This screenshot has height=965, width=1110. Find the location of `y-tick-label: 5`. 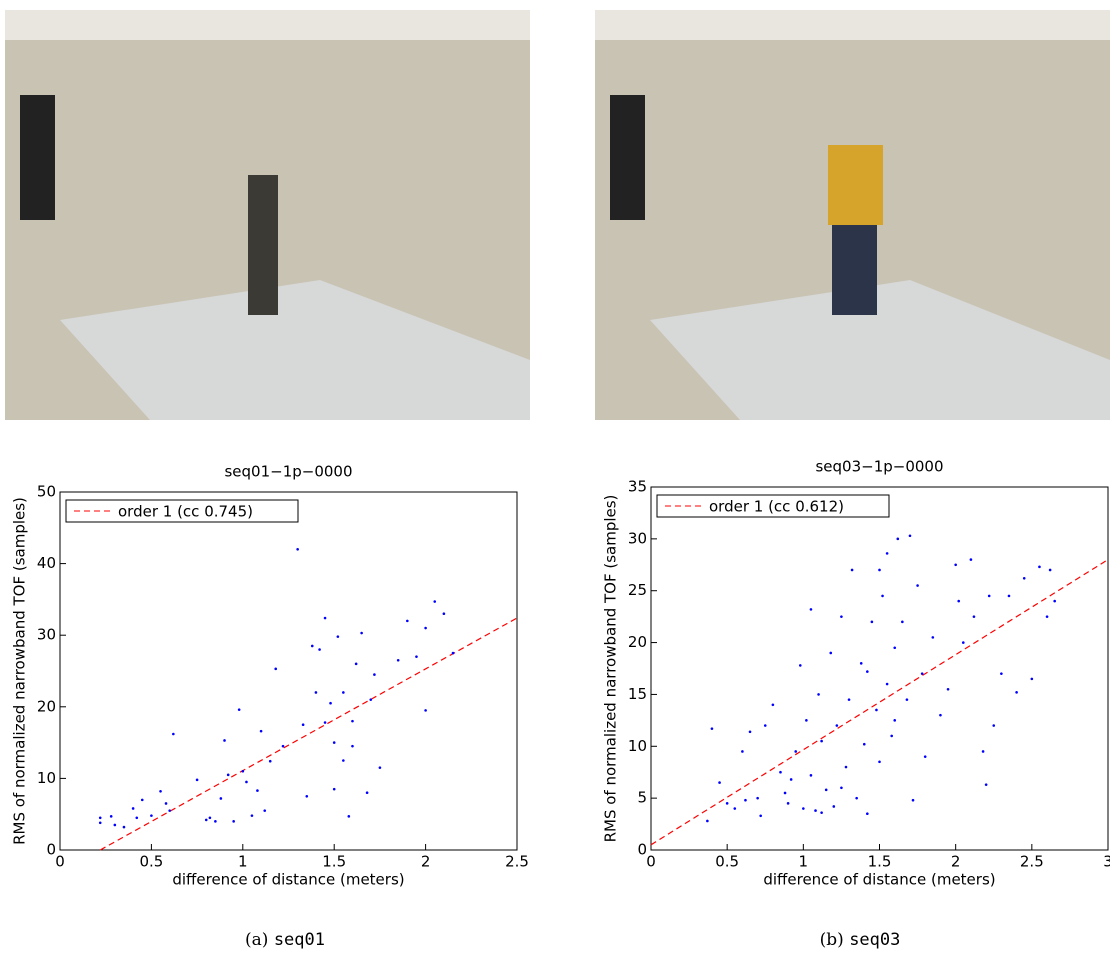

y-tick-label: 5 is located at coordinates (642, 798).